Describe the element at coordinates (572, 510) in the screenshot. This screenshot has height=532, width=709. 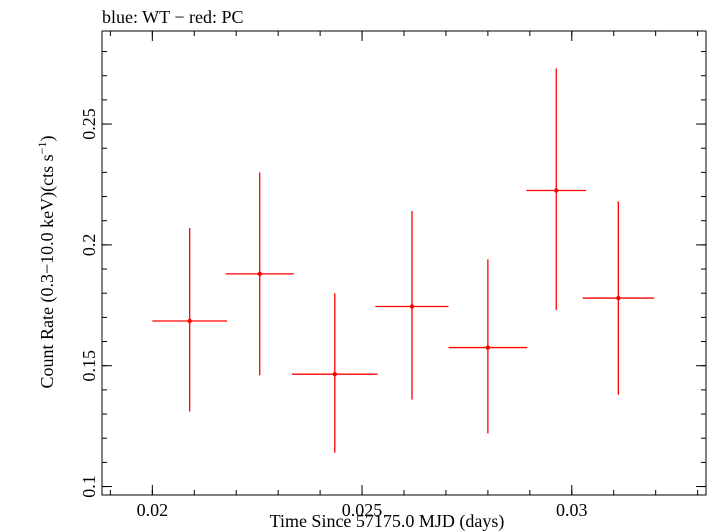
I see `x-tick-label: 0.03` at that location.